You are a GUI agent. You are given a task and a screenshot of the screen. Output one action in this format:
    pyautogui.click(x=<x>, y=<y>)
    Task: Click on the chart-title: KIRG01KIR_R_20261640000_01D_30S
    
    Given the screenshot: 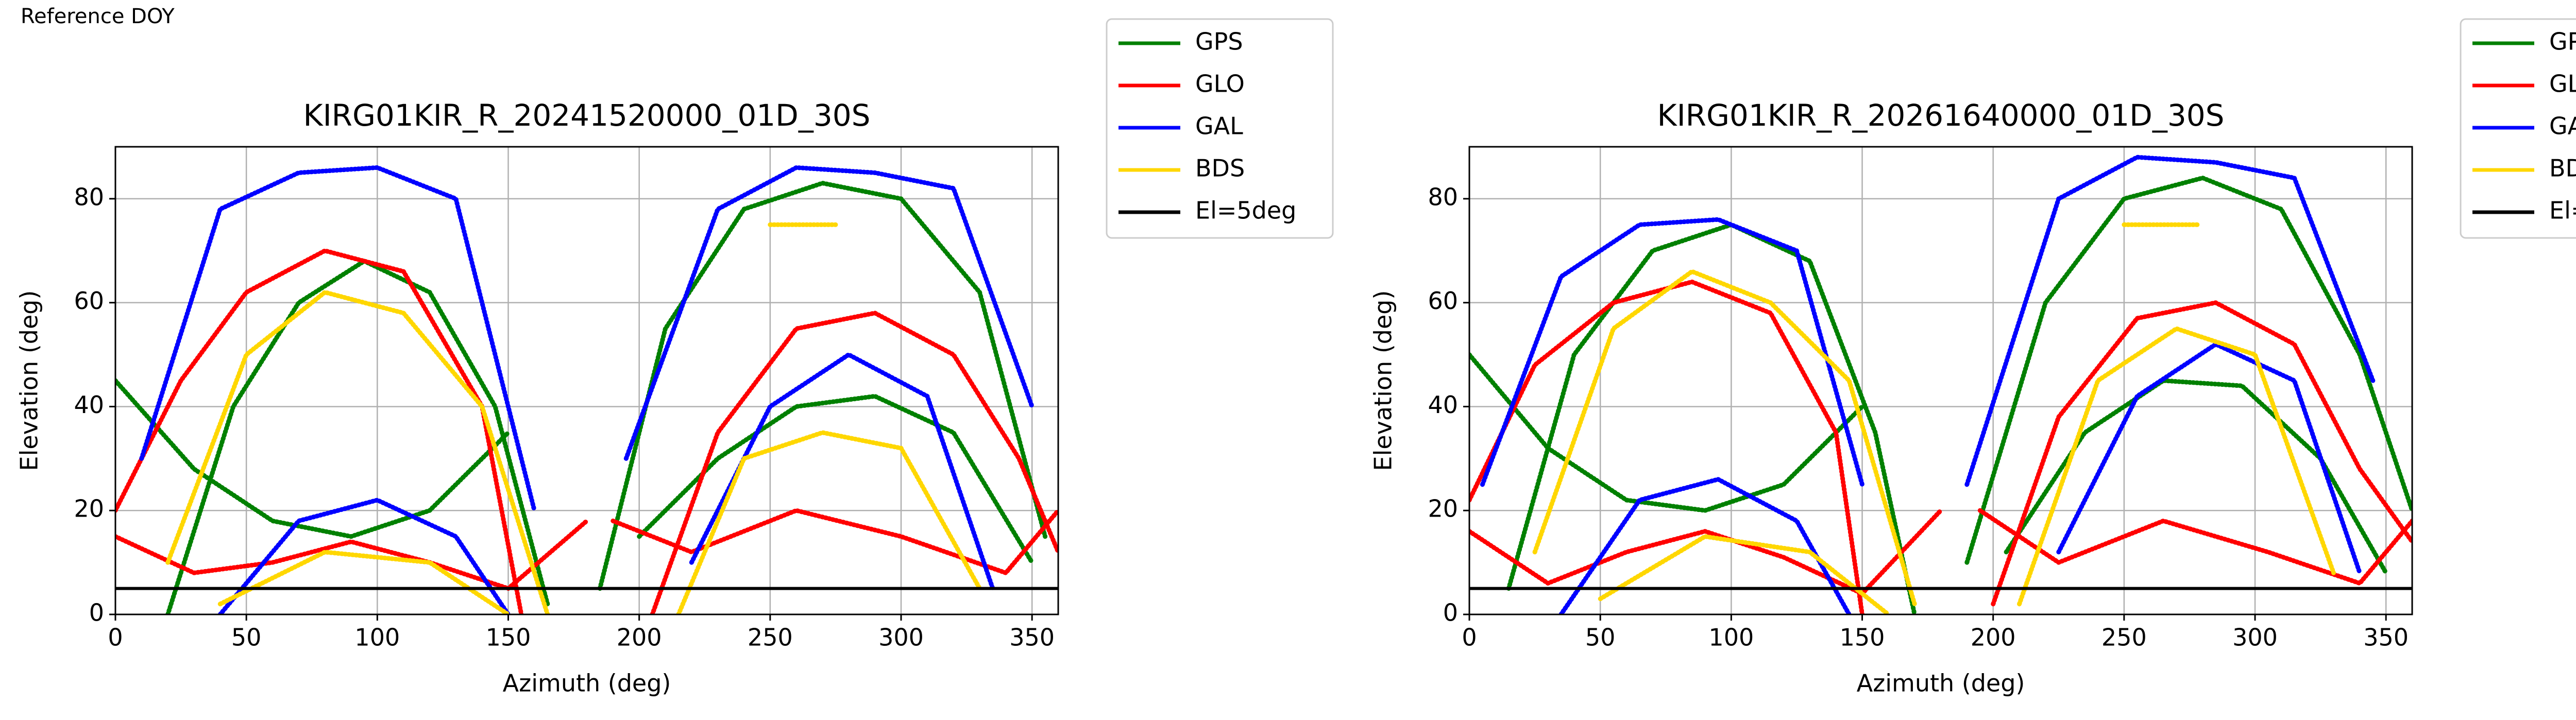 What is the action you would take?
    pyautogui.click(x=1941, y=115)
    